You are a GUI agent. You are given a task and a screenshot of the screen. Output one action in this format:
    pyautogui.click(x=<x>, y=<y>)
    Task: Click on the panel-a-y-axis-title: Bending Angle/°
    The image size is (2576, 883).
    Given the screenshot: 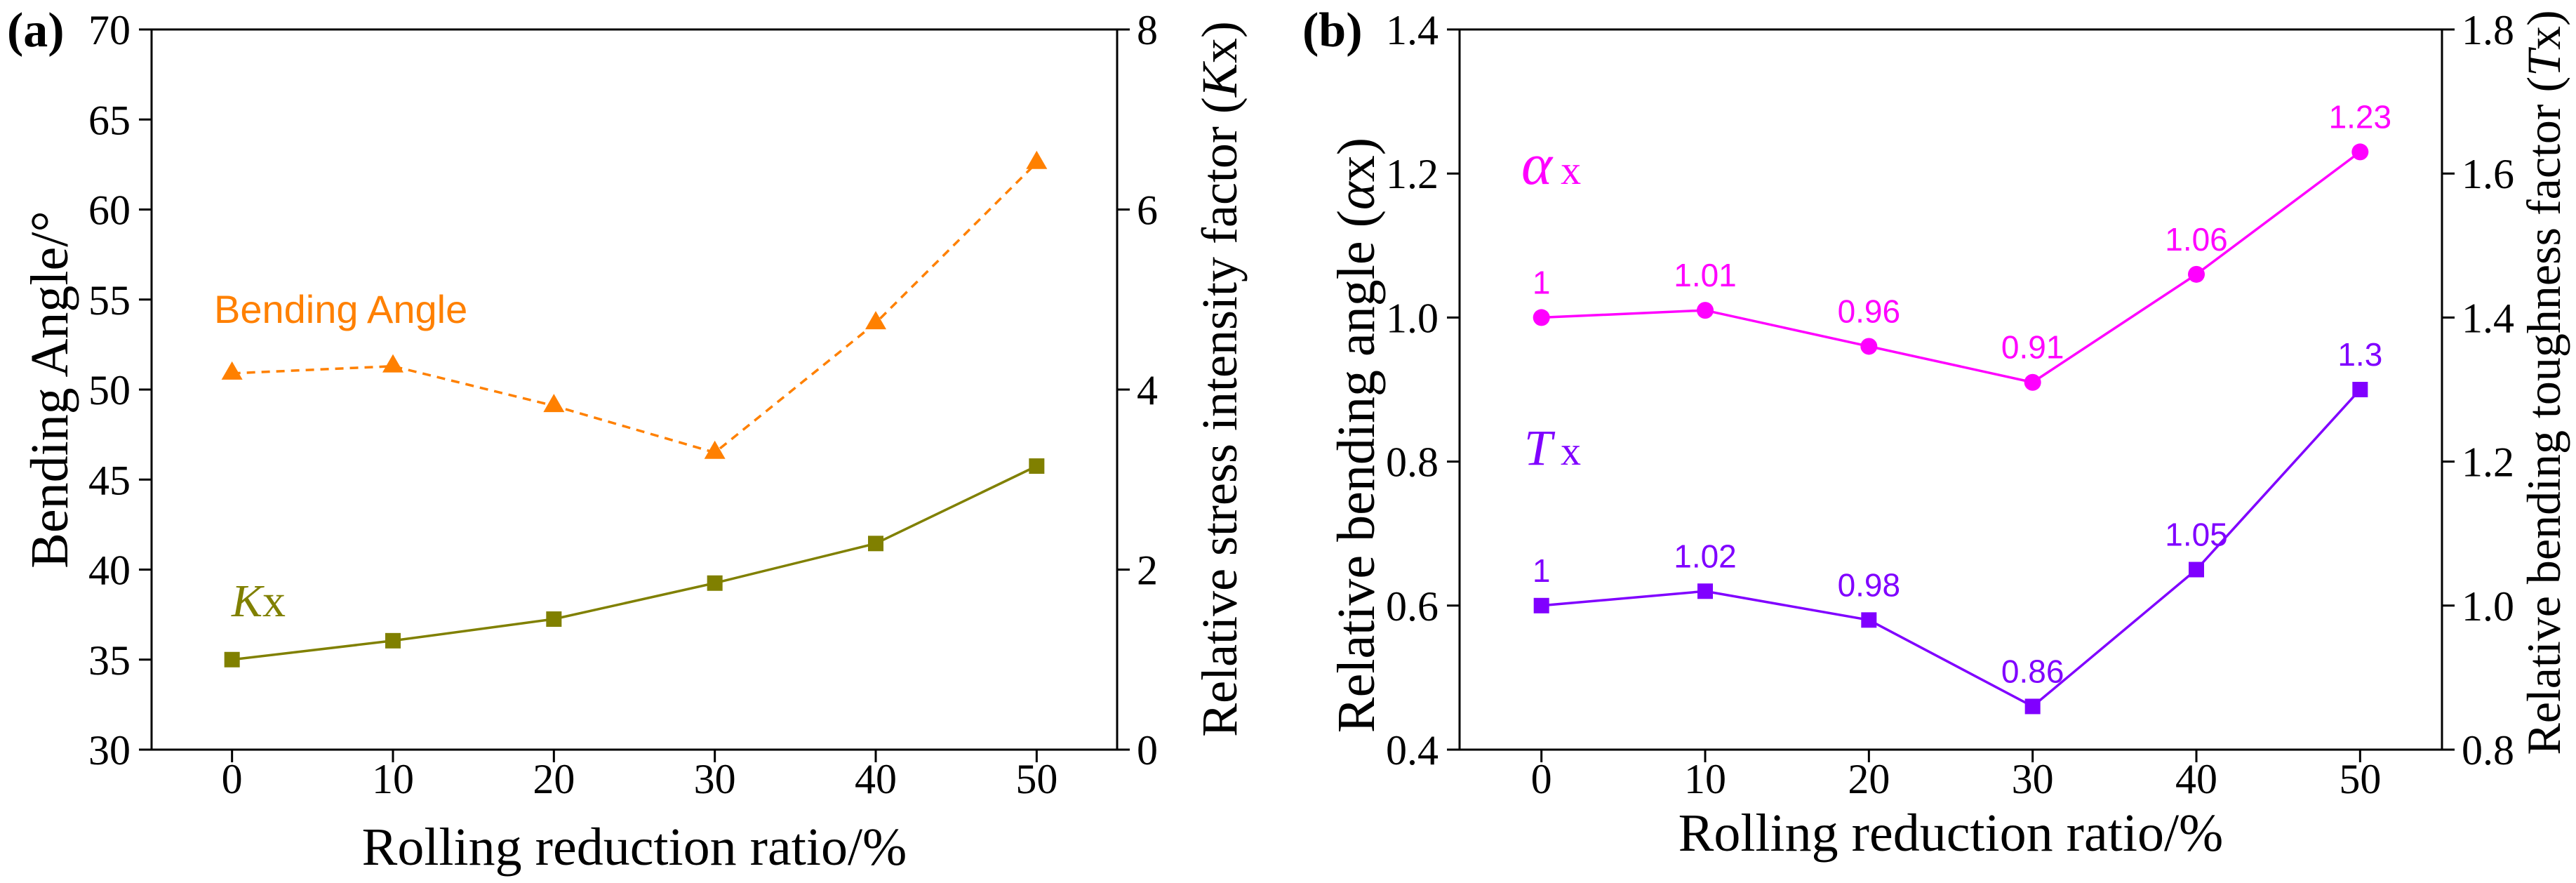 What is the action you would take?
    pyautogui.click(x=50, y=390)
    